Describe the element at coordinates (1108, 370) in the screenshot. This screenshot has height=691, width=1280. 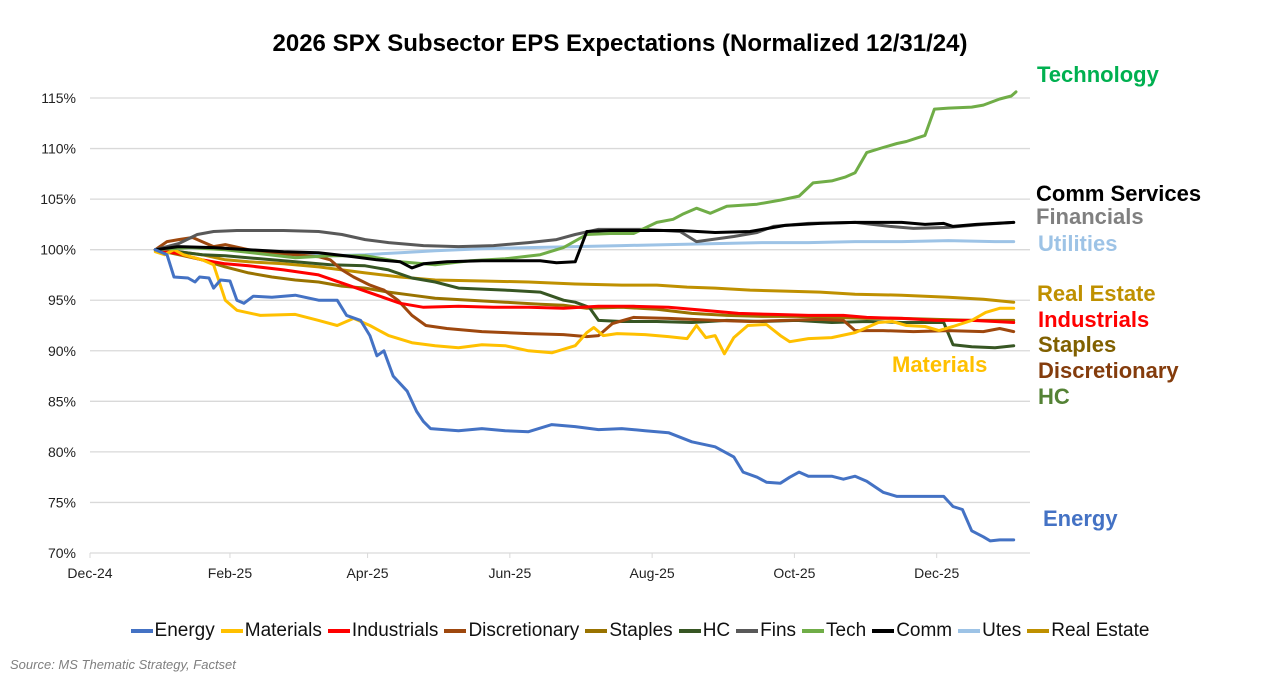
I see `end-label-discretionary: Discretionary` at that location.